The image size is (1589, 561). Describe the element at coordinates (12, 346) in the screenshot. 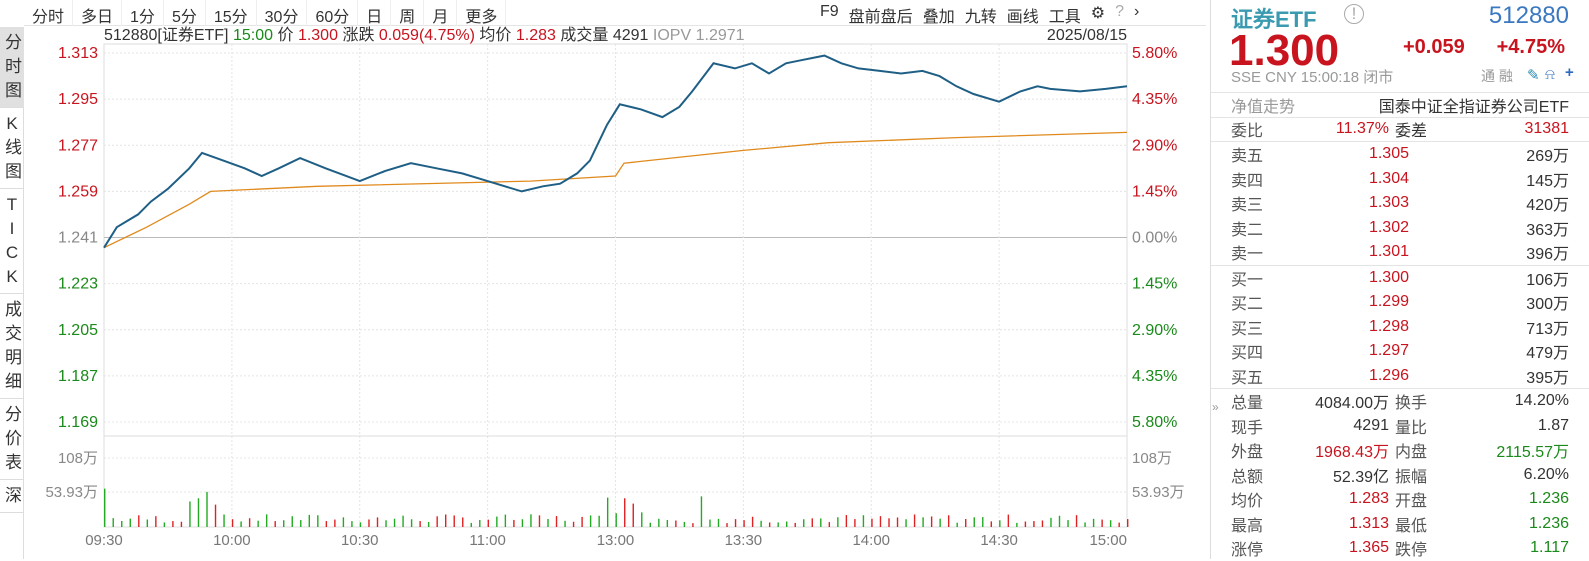

I see `side-tab-3: 成交明细` at that location.